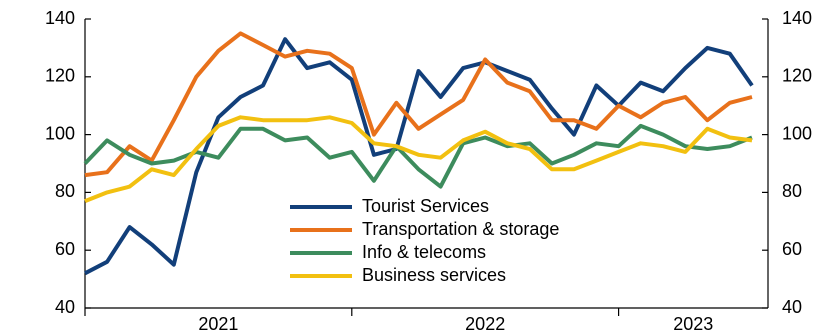  Describe the element at coordinates (485, 324) in the screenshot. I see `x-tick-label: 2022` at that location.